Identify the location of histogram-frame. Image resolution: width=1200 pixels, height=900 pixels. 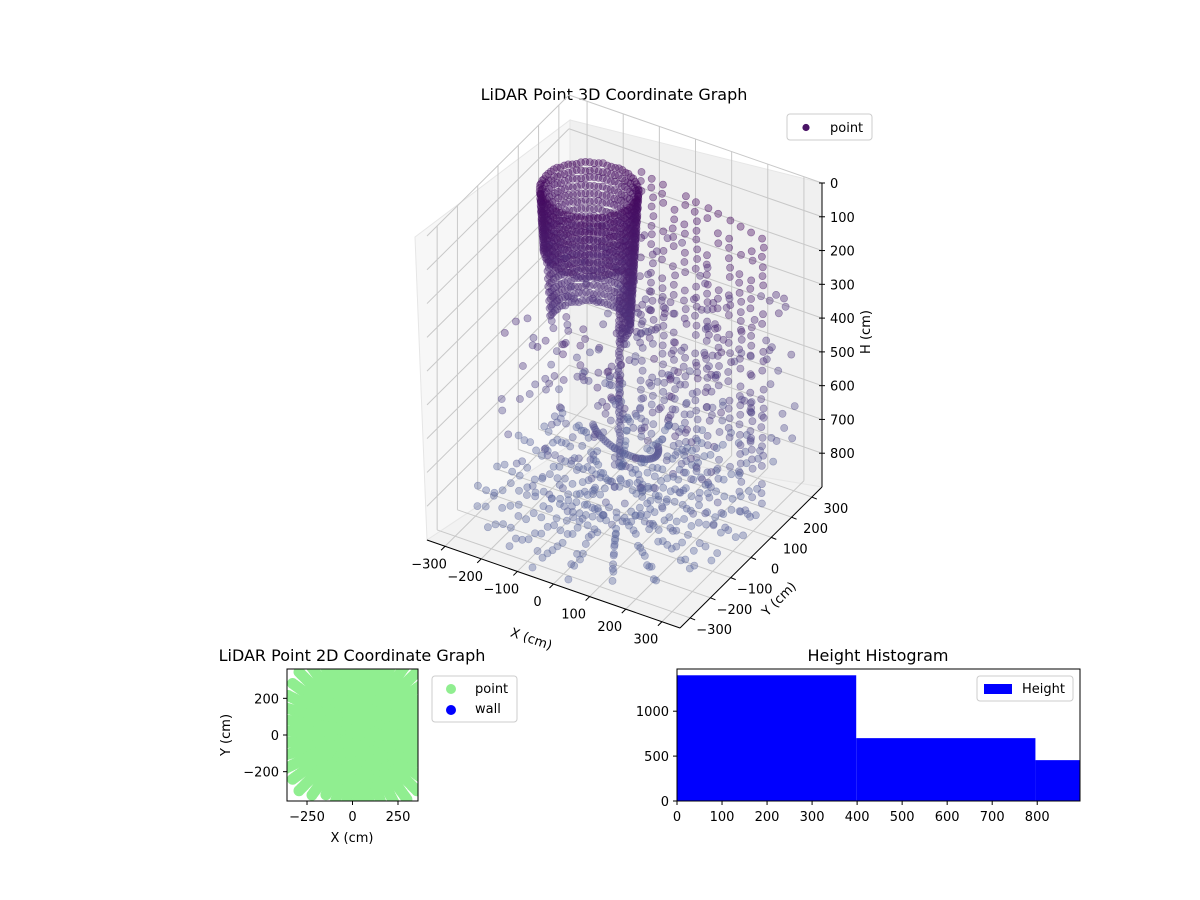
(878, 735).